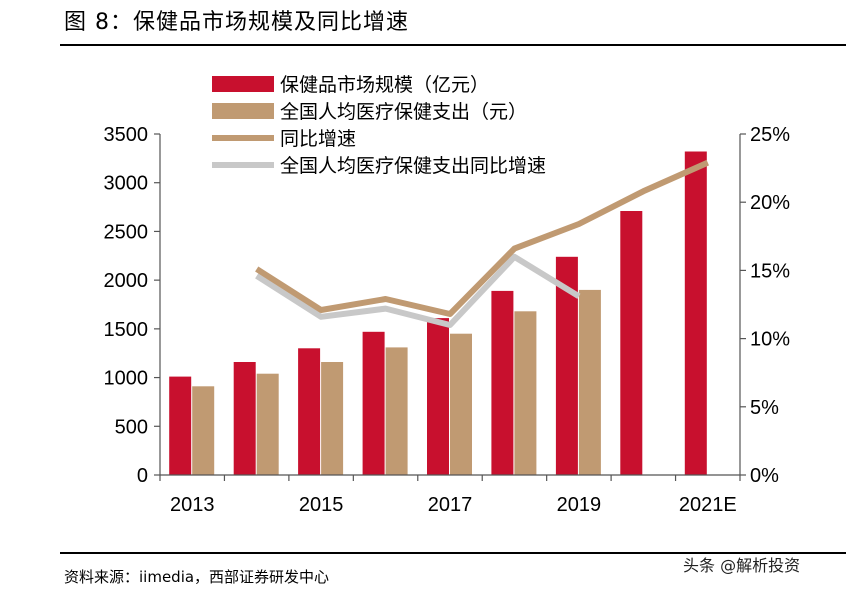  Describe the element at coordinates (396, 411) in the screenshot. I see `bar-per-capita-2016` at that location.